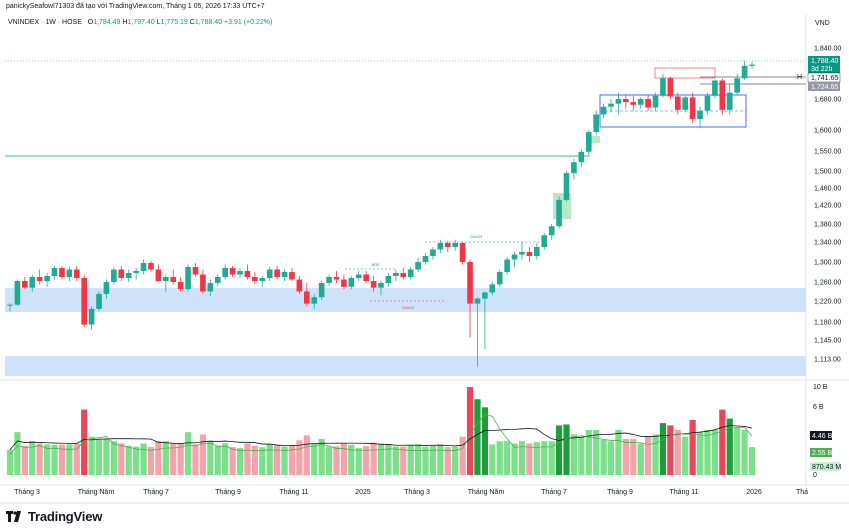  Describe the element at coordinates (27, 492) in the screenshot. I see `time-tick-label: Tháng 3` at that location.